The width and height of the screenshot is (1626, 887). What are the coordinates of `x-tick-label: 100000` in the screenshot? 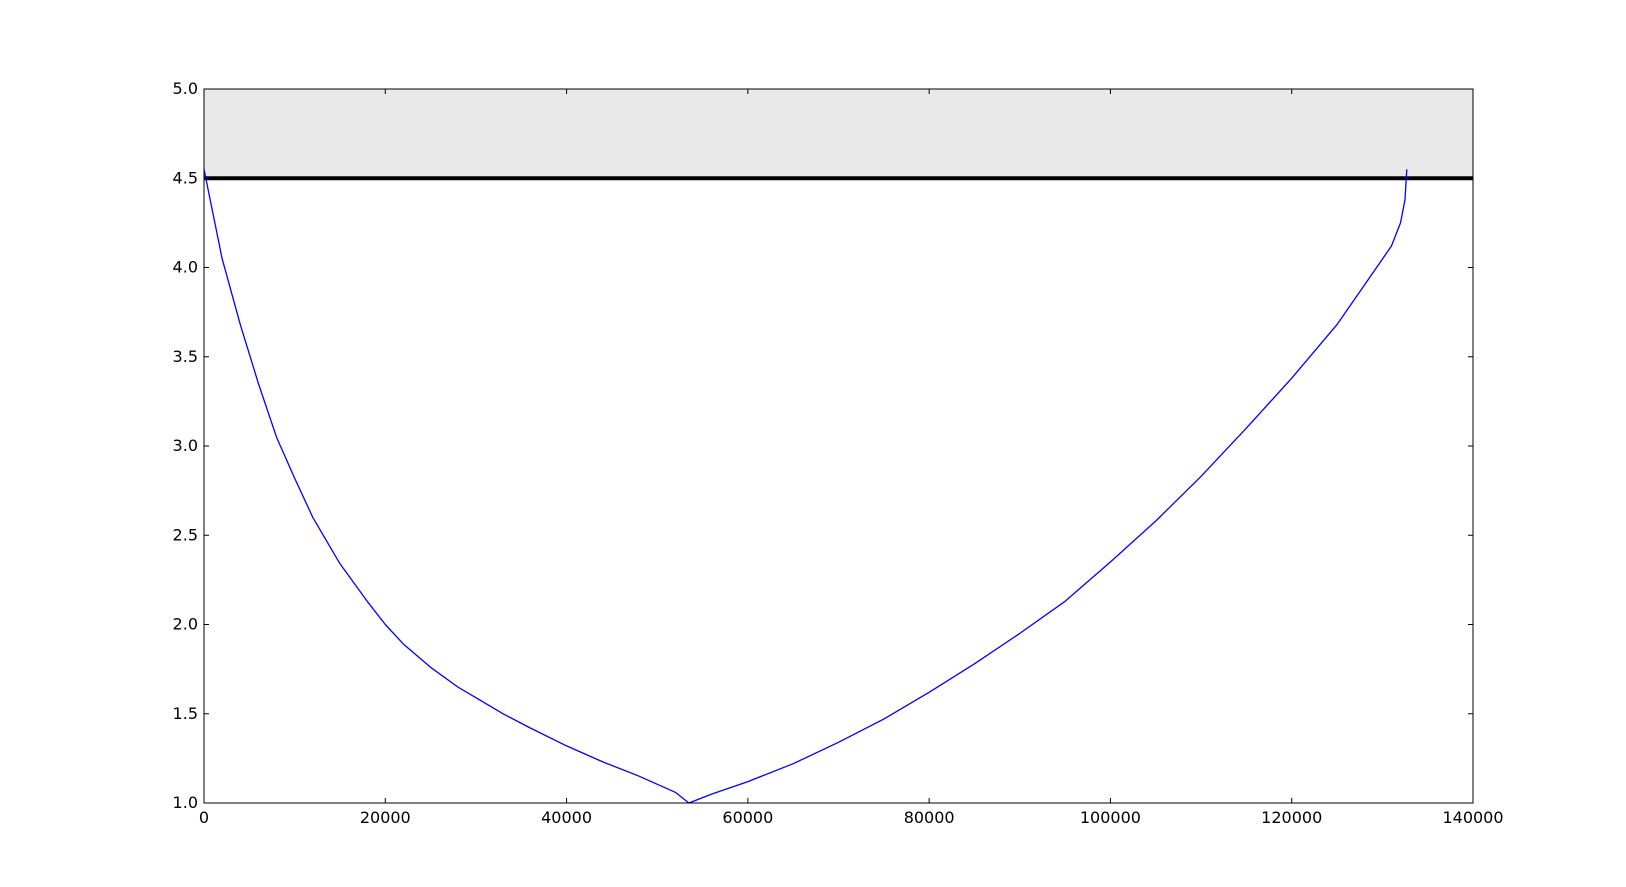 It's located at (1110, 817).